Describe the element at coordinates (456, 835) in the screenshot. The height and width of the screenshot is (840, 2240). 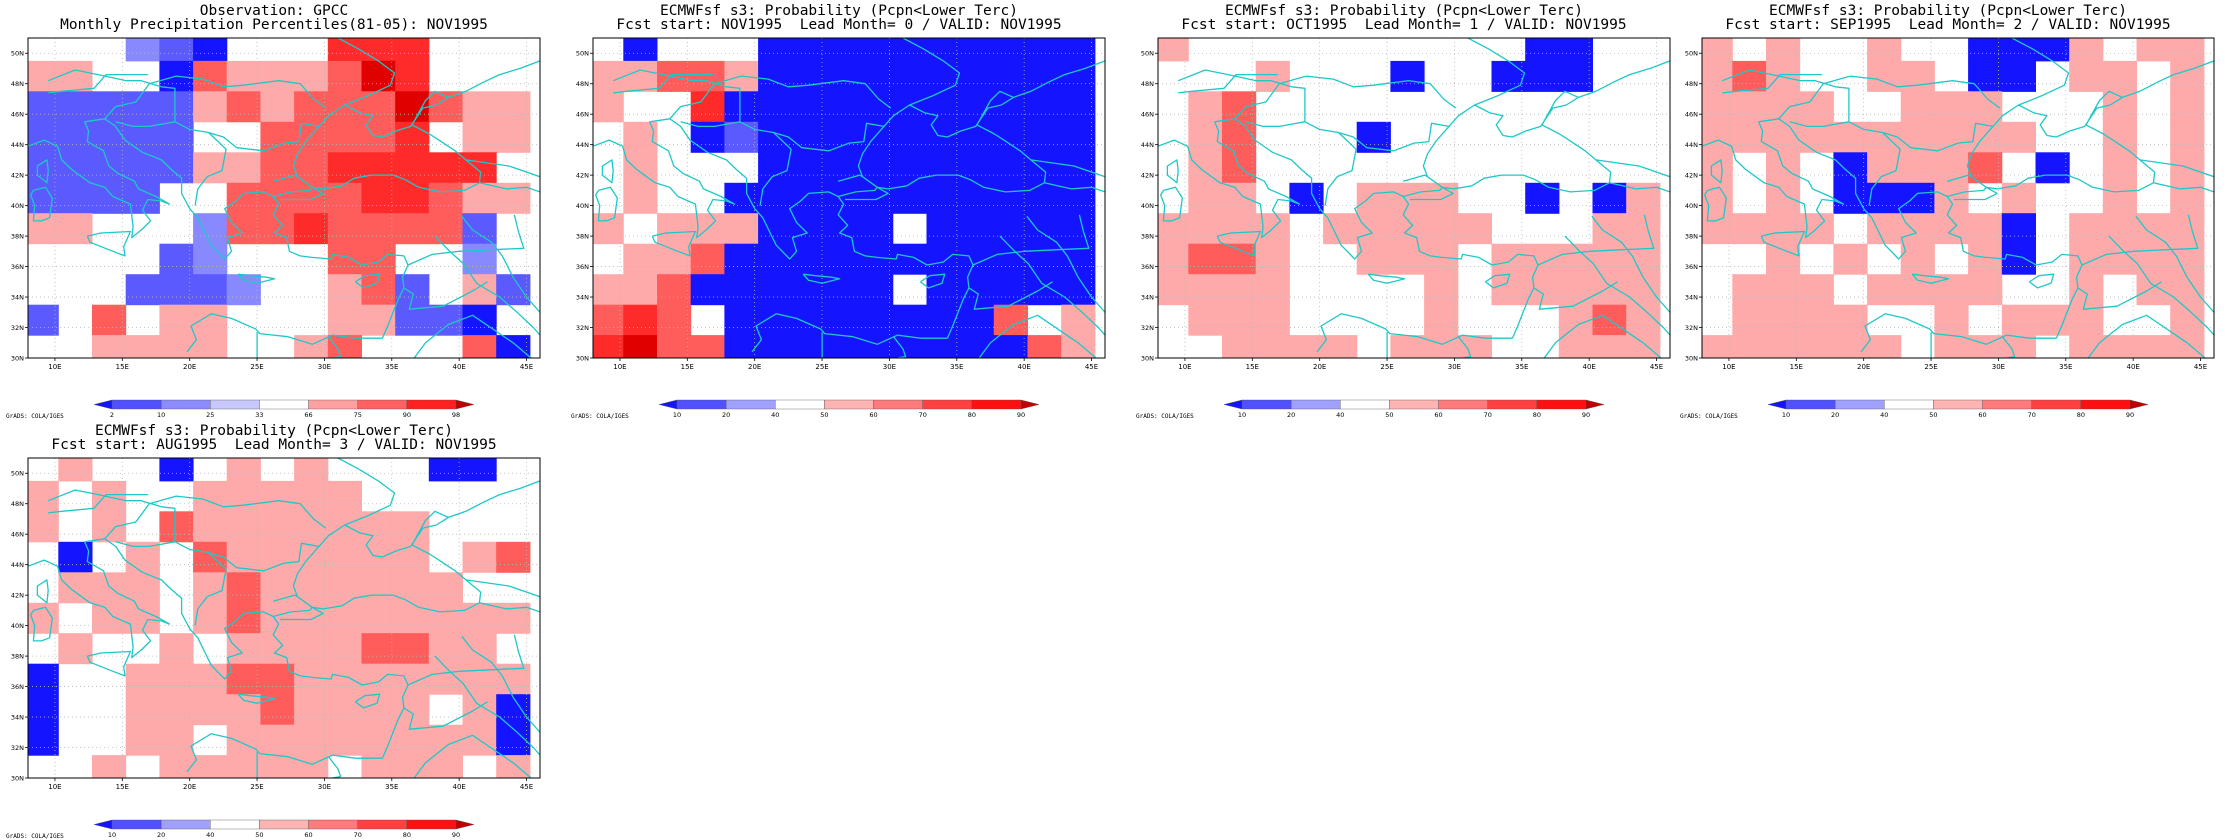
I see `colorbar-label: 90` at that location.